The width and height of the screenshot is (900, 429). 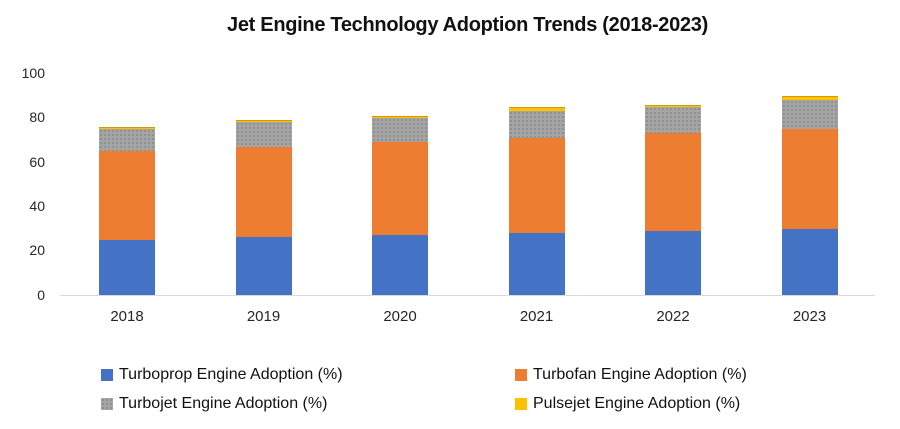 I want to click on y-tick-label: 20, so click(x=37, y=250).